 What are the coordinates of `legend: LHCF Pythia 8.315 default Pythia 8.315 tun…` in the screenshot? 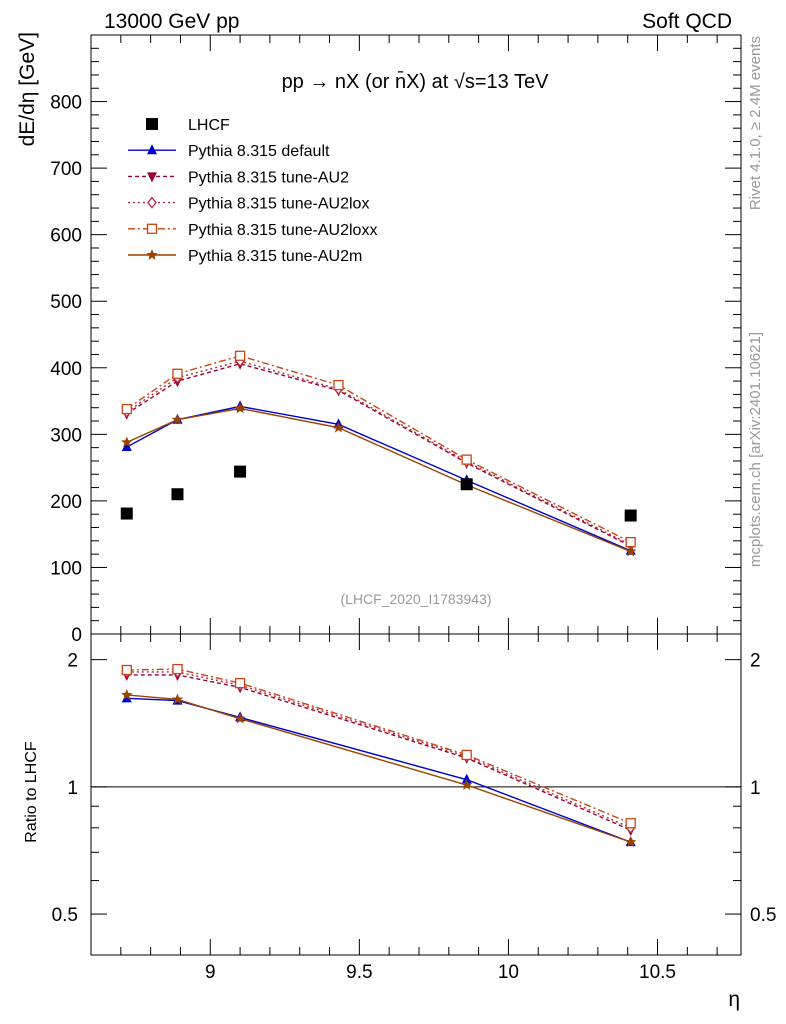 It's located at (252, 191).